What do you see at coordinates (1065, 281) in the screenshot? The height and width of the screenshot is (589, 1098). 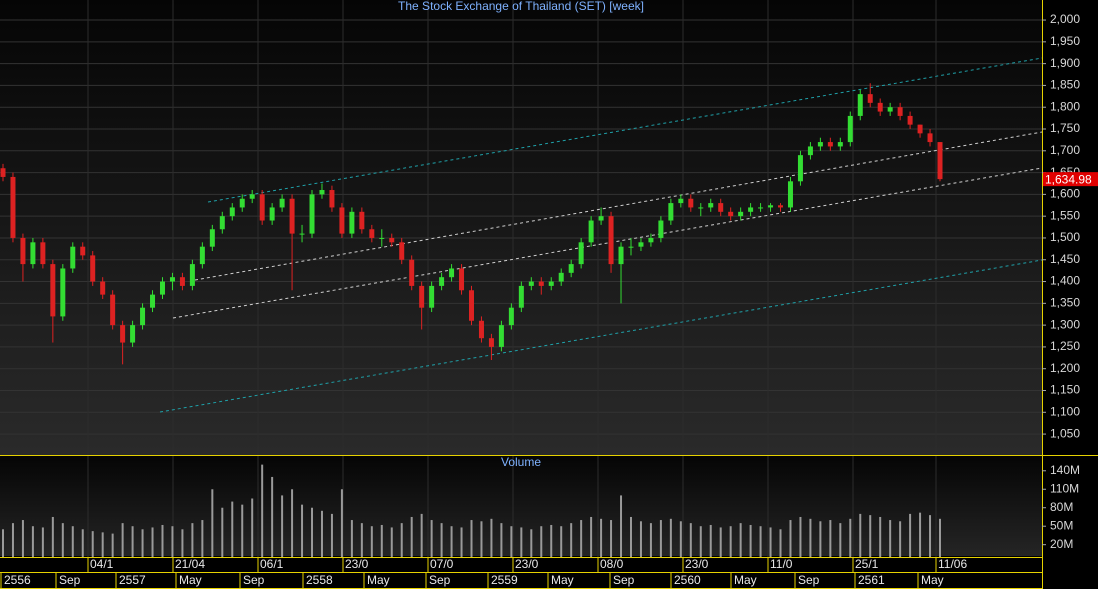 I see `y-tick-label: 1,400` at bounding box center [1065, 281].